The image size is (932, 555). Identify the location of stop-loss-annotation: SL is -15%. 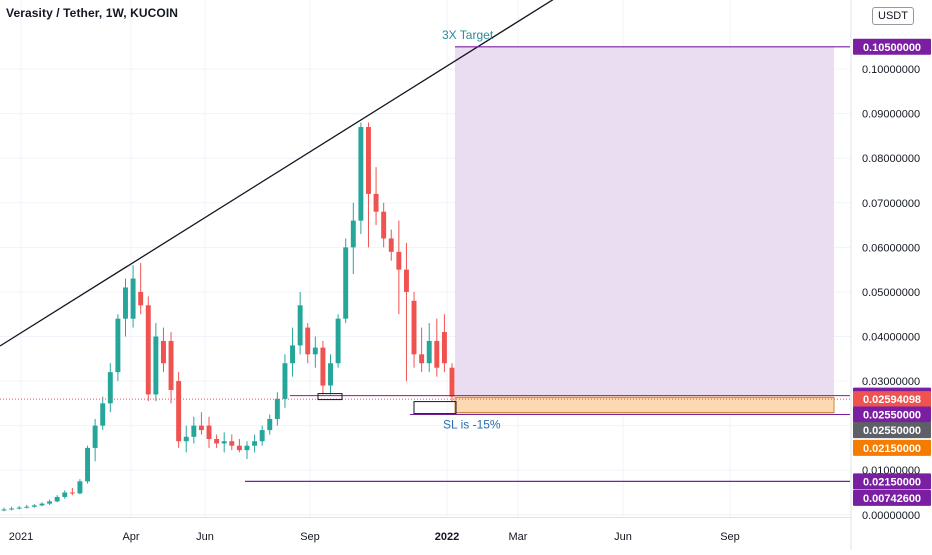
(472, 424).